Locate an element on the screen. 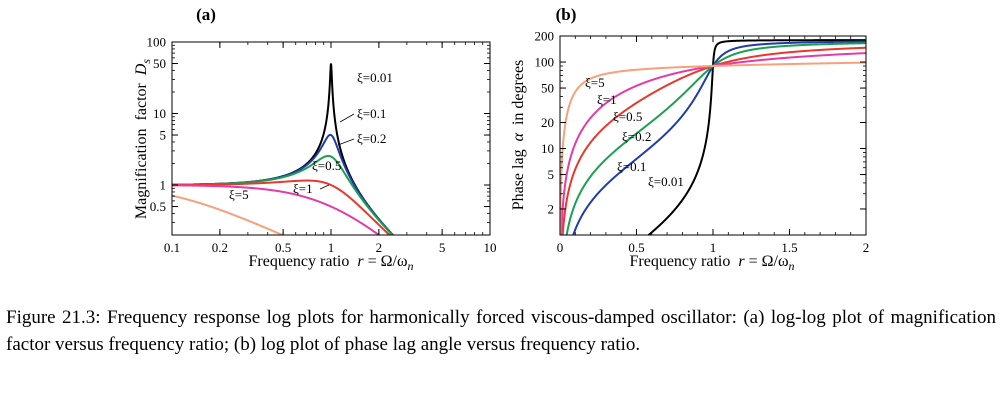 Image resolution: width=1003 pixels, height=401 pixels. y-tick-label-b: 50 is located at coordinates (547, 88).